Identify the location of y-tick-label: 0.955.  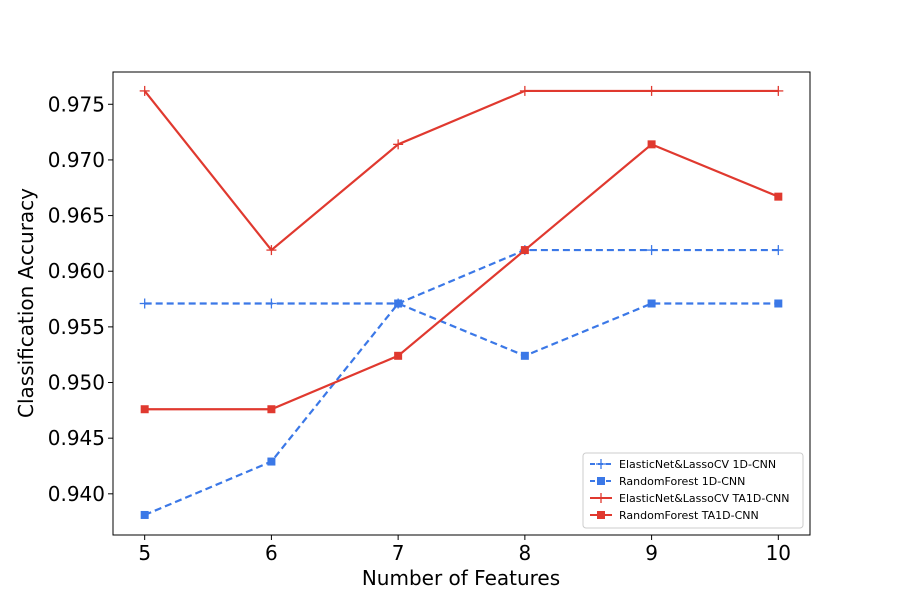
(76, 327).